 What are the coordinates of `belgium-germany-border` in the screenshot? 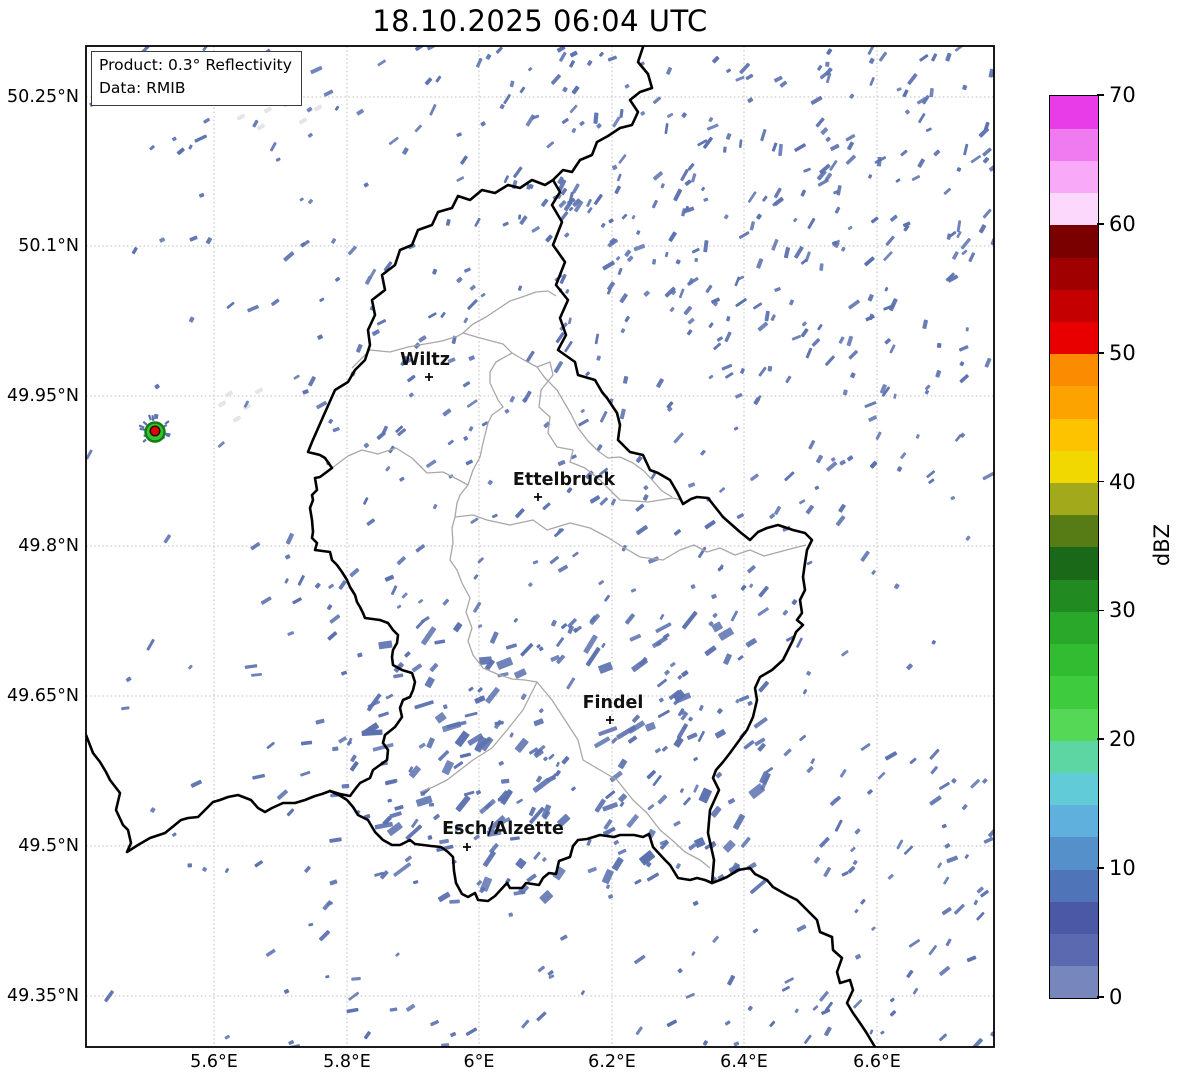 It's located at (602, 114).